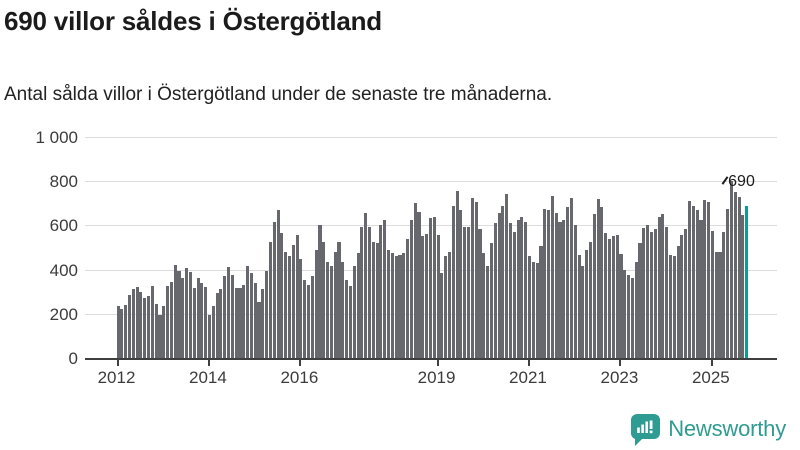  Describe the element at coordinates (741, 181) in the screenshot. I see `latest-value-label: 690` at that location.